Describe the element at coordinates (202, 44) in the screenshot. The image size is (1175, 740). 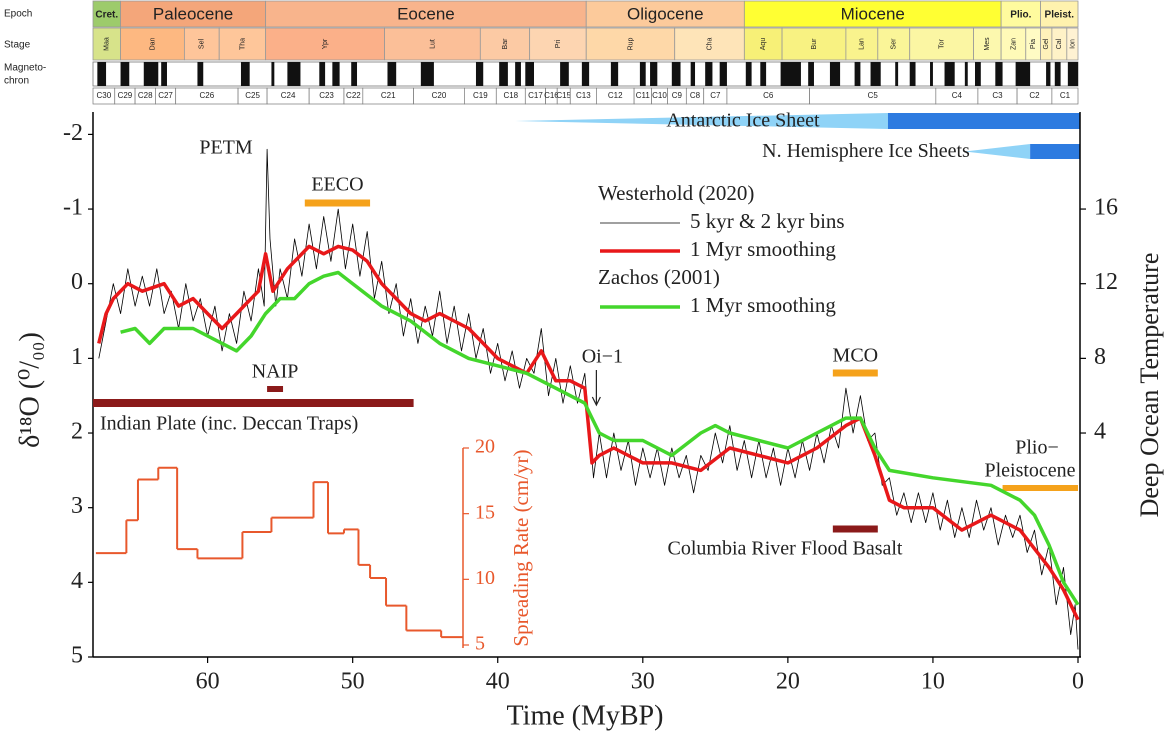
I see `stage-label: Sel` at that location.